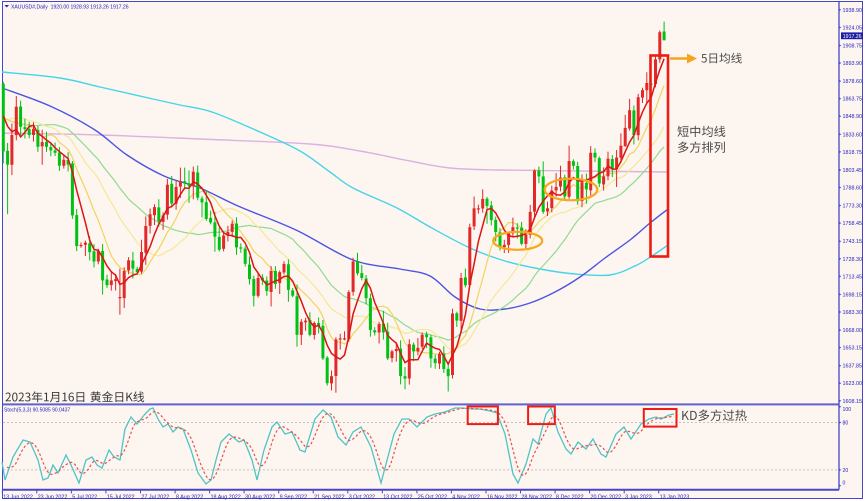 The height and width of the screenshot is (501, 865). What do you see at coordinates (536, 497) in the screenshot?
I see `svg-text: 28 Nov 2022` at bounding box center [536, 497].